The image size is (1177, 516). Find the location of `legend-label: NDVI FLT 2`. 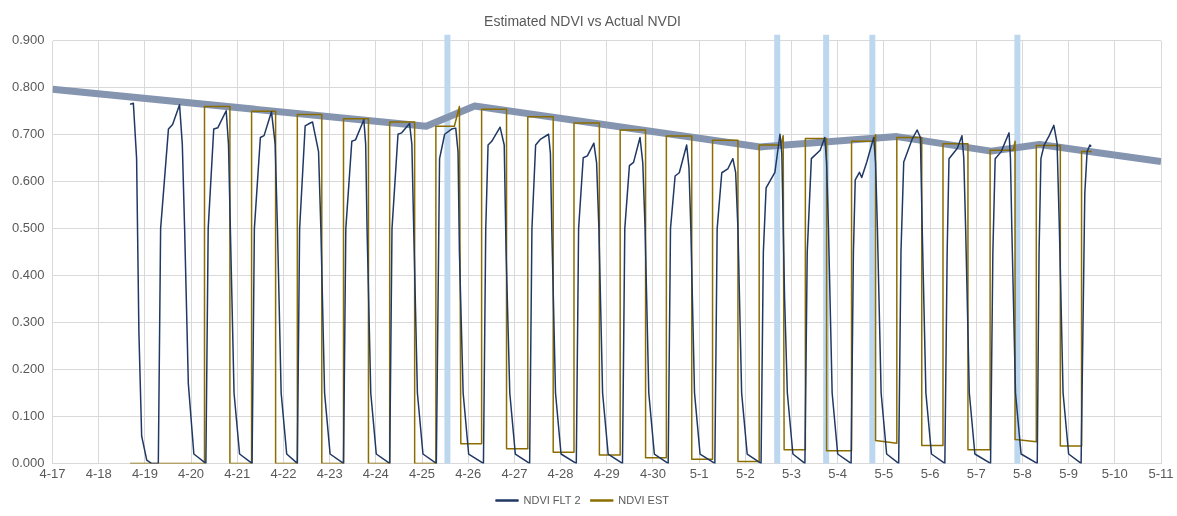

legend-label: NDVI FLT 2 is located at coordinates (552, 499).